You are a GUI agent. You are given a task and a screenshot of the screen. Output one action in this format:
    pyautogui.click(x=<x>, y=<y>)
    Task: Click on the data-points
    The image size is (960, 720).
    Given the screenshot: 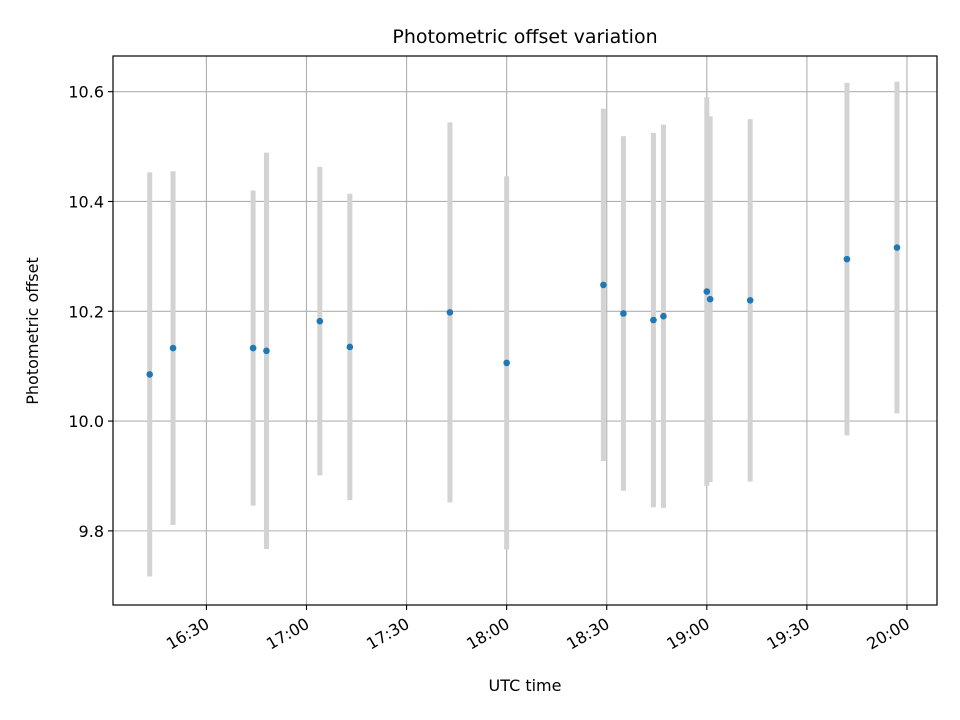 What is the action you would take?
    pyautogui.click(x=523, y=311)
    